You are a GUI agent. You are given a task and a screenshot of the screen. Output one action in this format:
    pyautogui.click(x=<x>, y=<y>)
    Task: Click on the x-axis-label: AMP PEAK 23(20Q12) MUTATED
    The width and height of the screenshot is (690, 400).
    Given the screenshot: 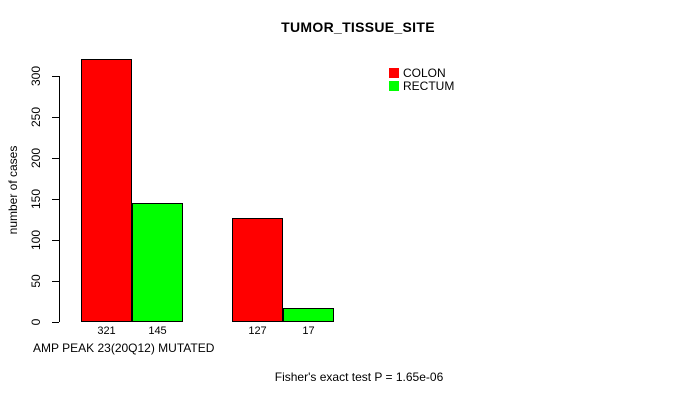 What is the action you would take?
    pyautogui.click(x=124, y=348)
    